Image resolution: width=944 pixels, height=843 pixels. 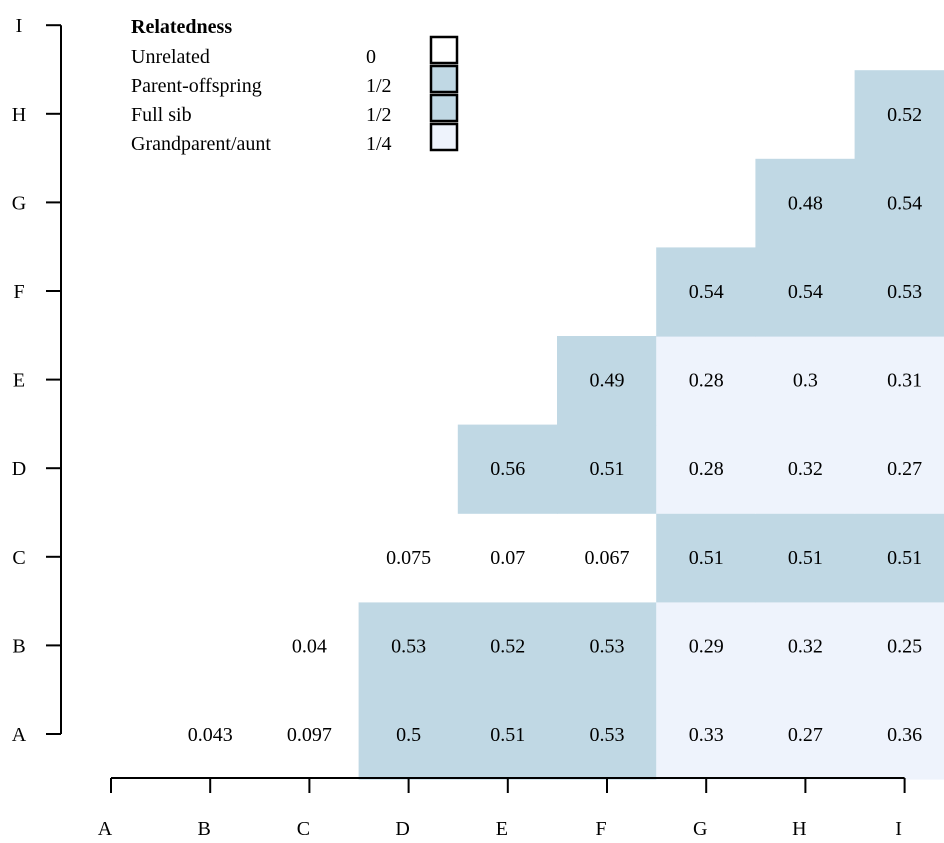 I want to click on cell-value-label: 0.56, so click(x=507, y=469).